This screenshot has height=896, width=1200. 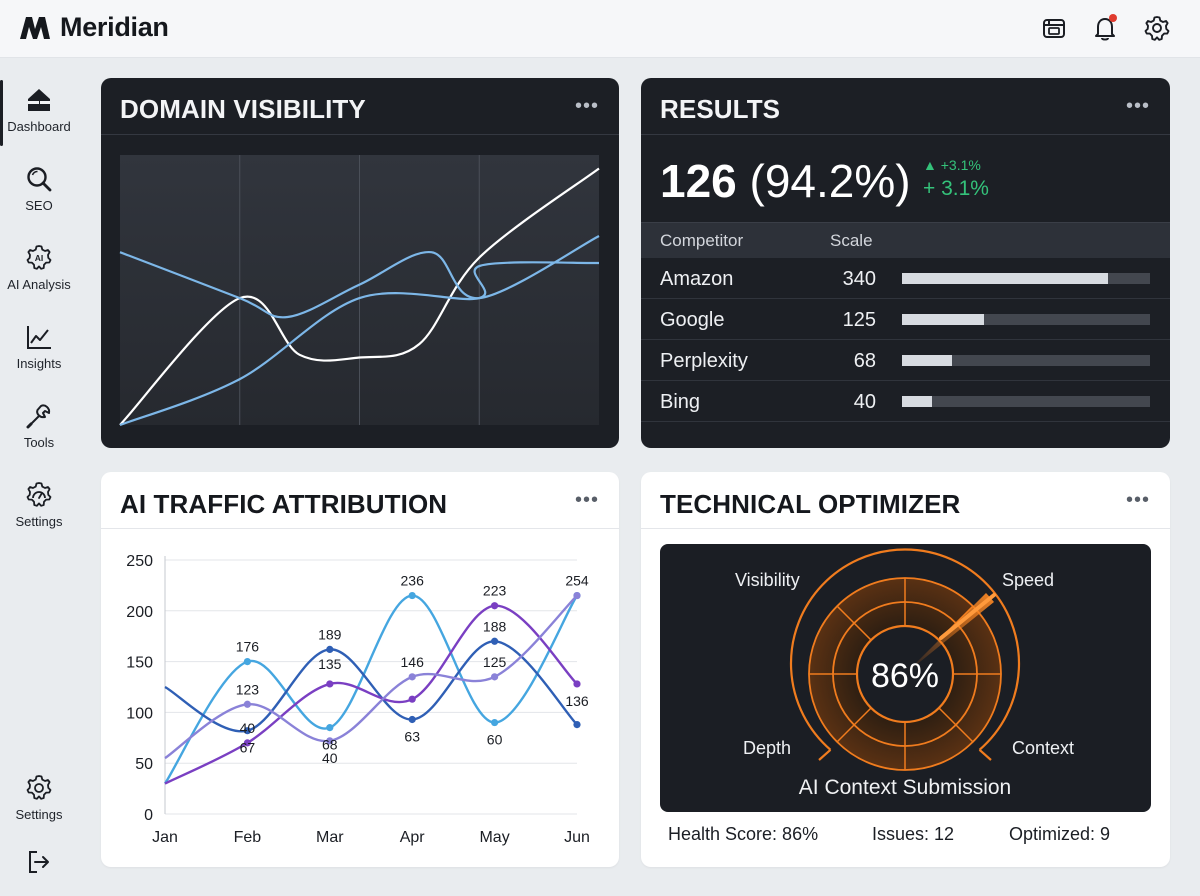 I want to click on y-tick-label: 200, so click(x=139, y=612).